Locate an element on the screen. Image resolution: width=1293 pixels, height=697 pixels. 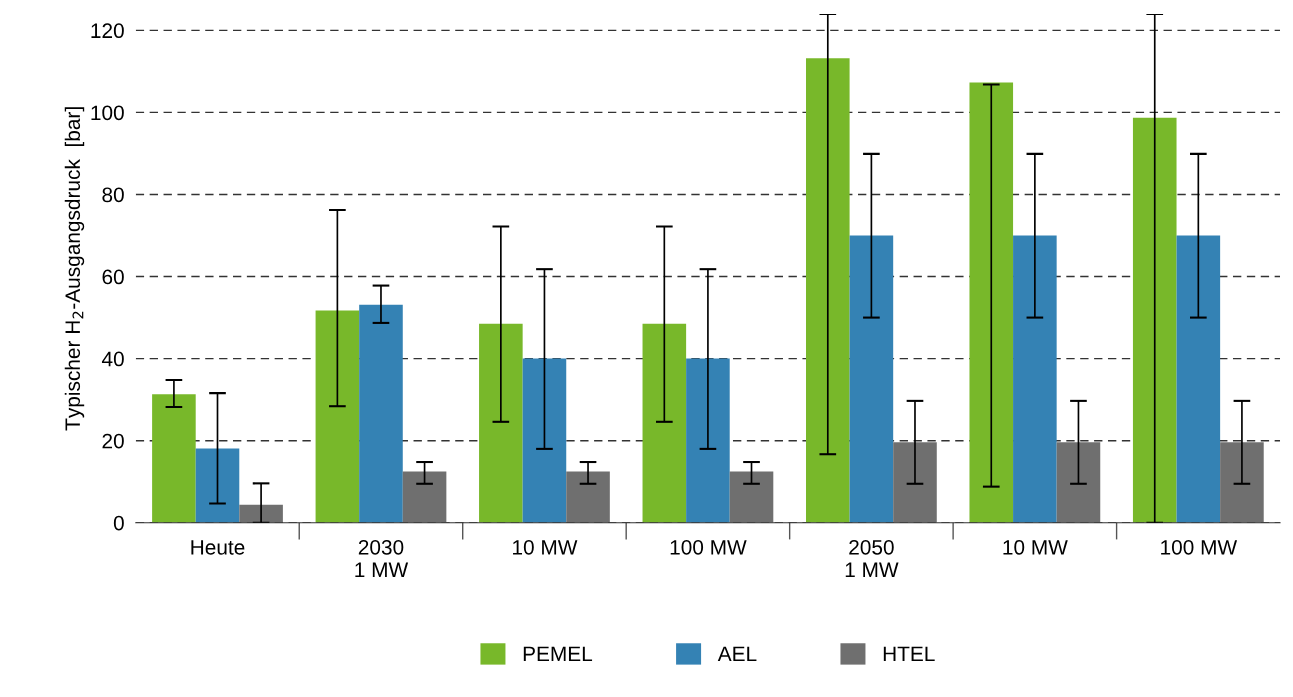
y-tick-label: 20 is located at coordinates (113, 441).